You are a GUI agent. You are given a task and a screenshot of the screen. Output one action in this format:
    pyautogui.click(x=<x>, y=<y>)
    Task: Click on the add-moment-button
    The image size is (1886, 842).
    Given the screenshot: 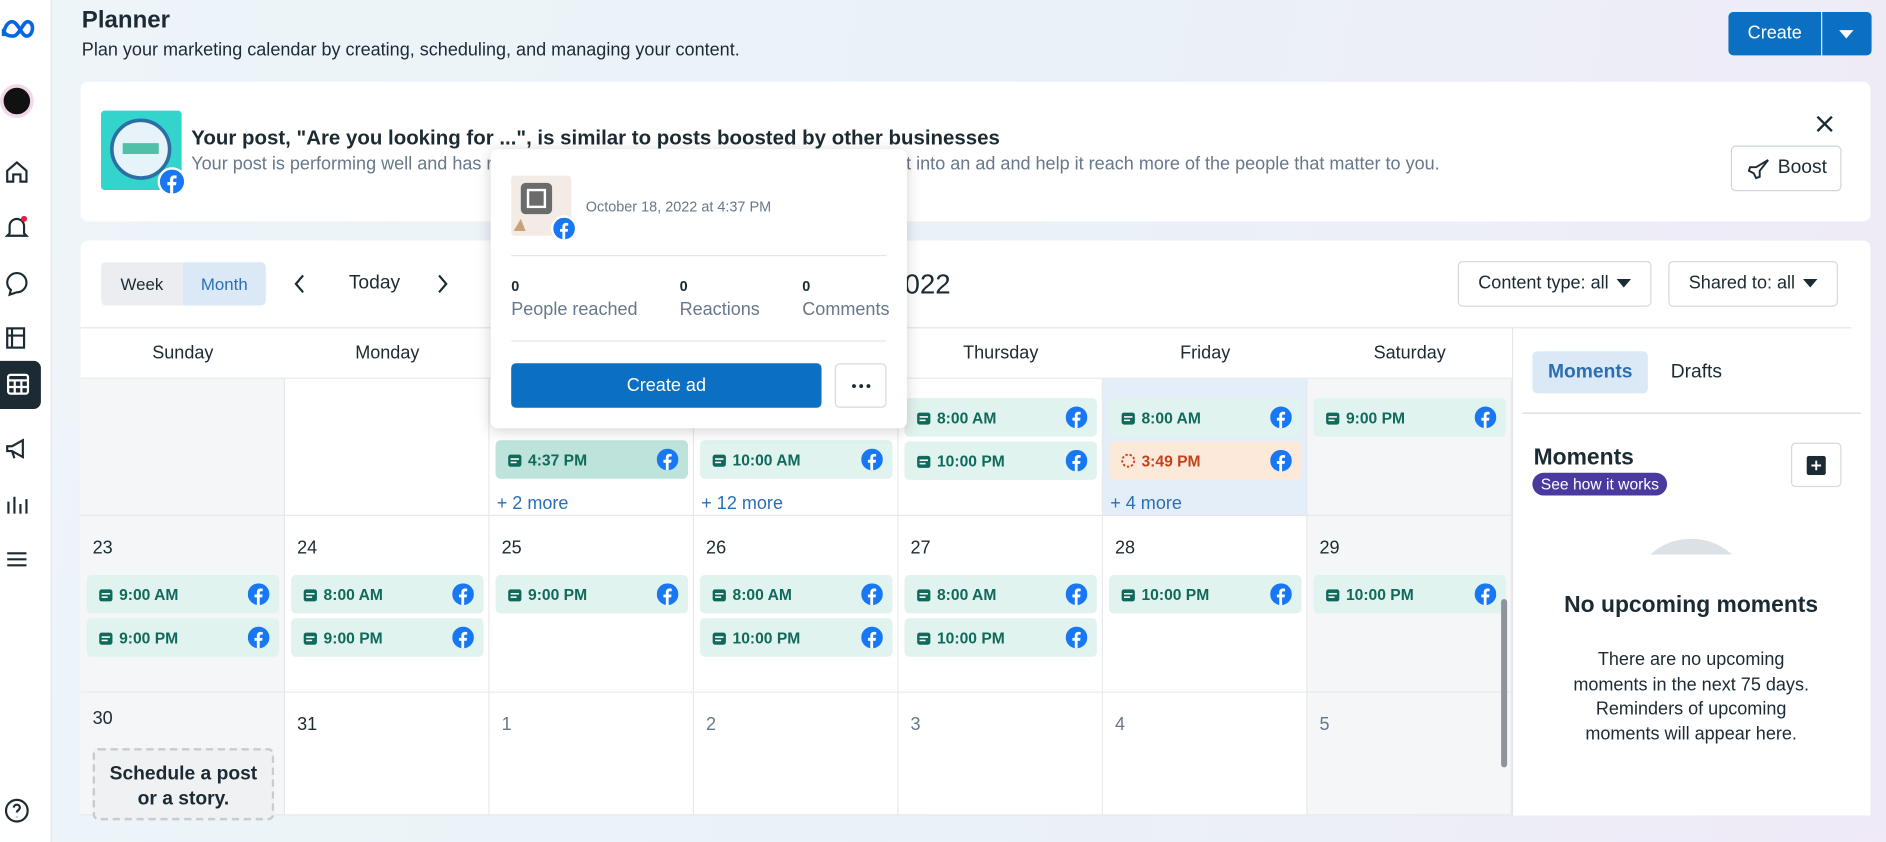 What is the action you would take?
    pyautogui.click(x=1816, y=465)
    